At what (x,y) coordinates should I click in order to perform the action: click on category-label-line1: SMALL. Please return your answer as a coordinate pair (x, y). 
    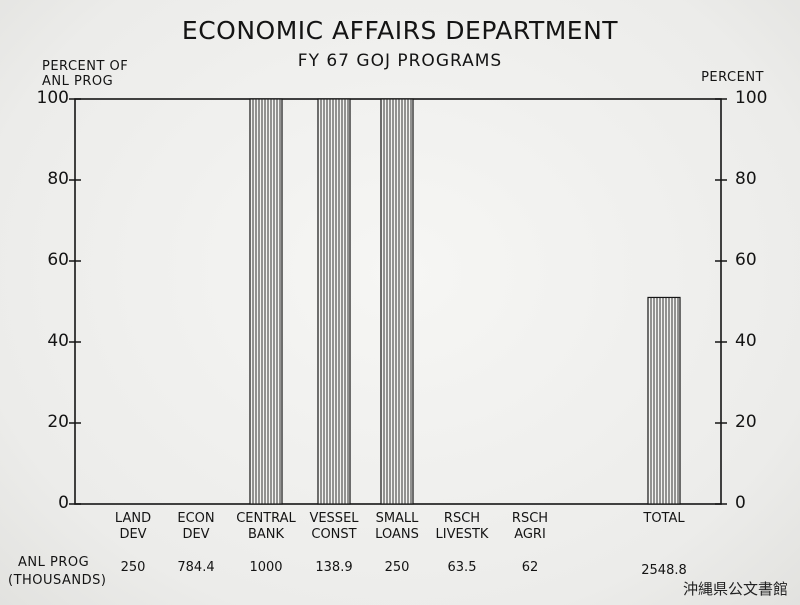
    Looking at the image, I should click on (397, 518).